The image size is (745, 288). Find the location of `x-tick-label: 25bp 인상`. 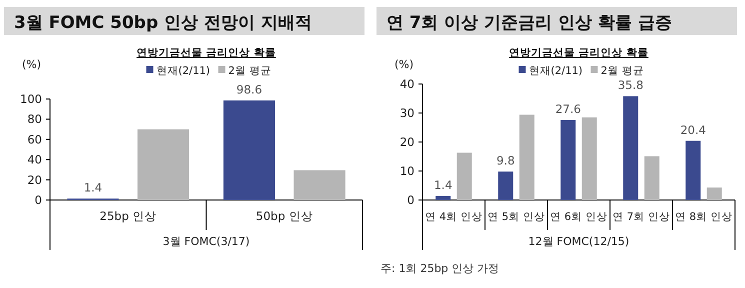

x-tick-label: 25bp 인상 is located at coordinates (128, 216).